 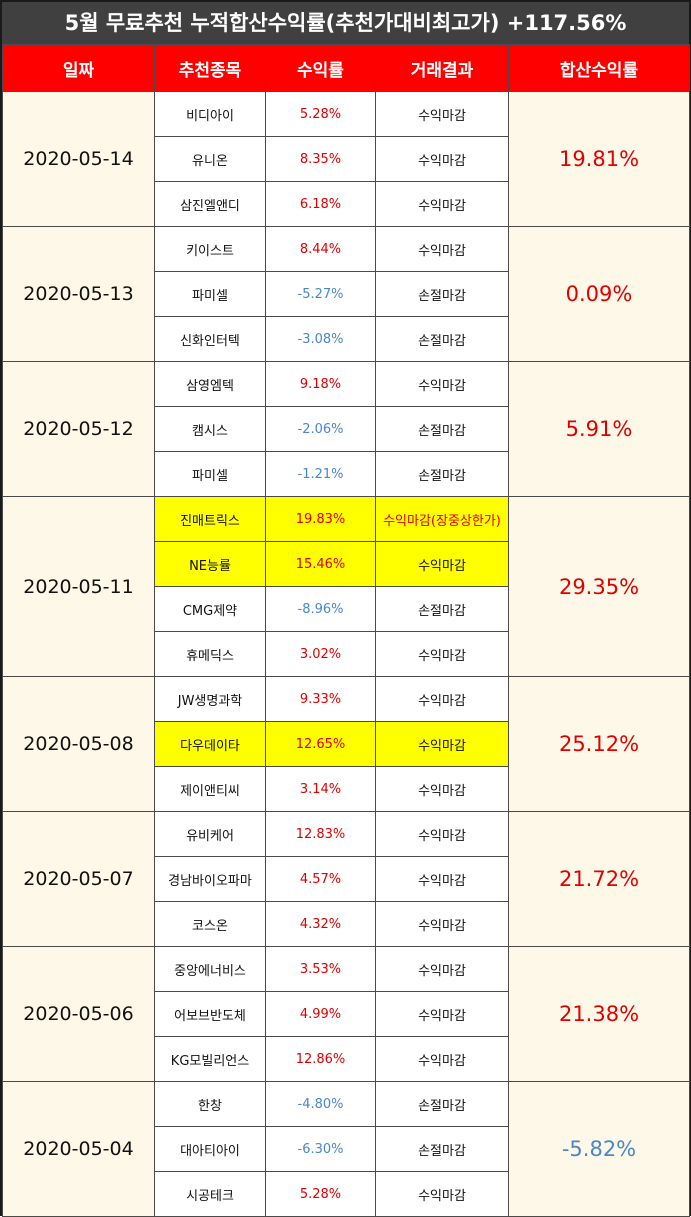 What do you see at coordinates (210, 429) in the screenshot?
I see `stock-cell: 캠시스` at bounding box center [210, 429].